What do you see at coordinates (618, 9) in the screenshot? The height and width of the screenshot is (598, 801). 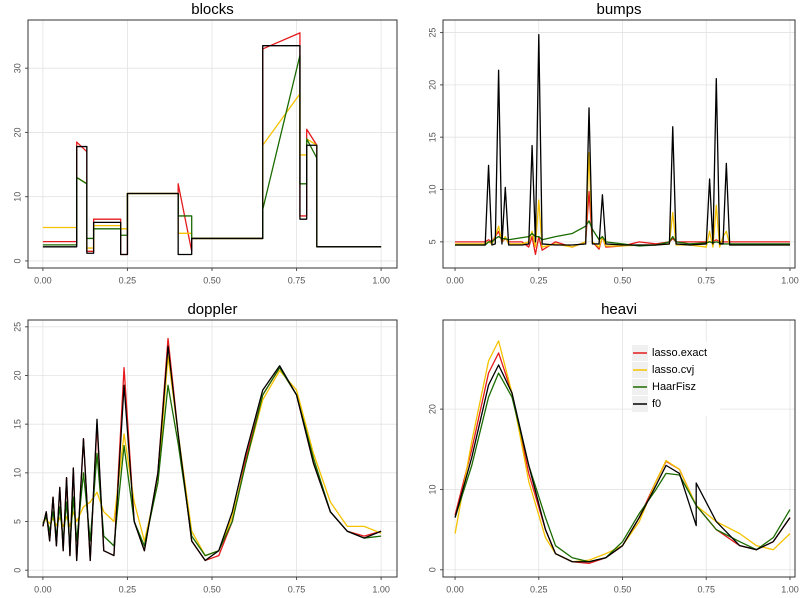 I see `chart-title: bumps` at bounding box center [618, 9].